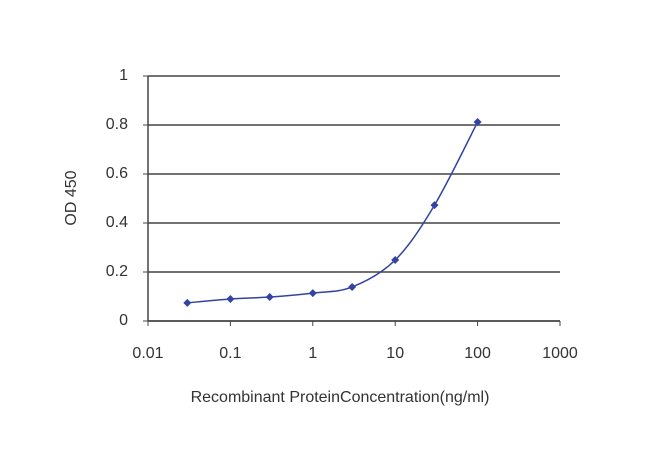 This screenshot has width=650, height=466. I want to click on y-tick-label: 0.6, so click(117, 173).